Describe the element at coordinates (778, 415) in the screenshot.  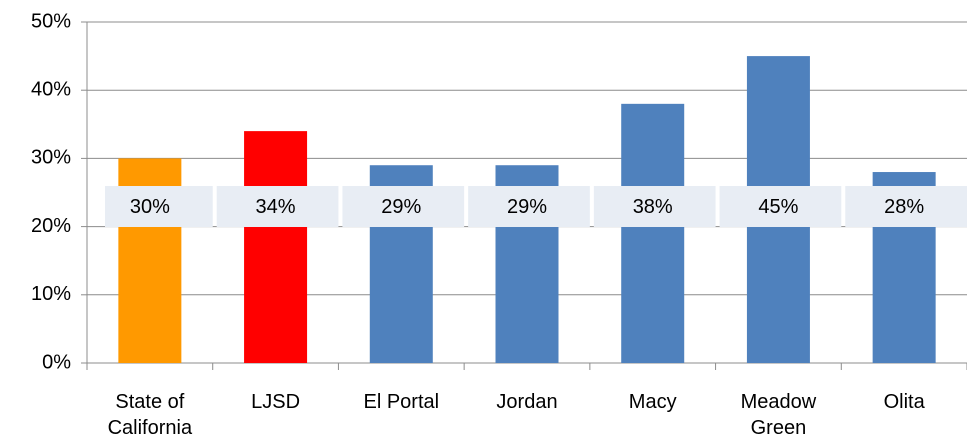
I see `x-tick-label: Meadow Green` at that location.